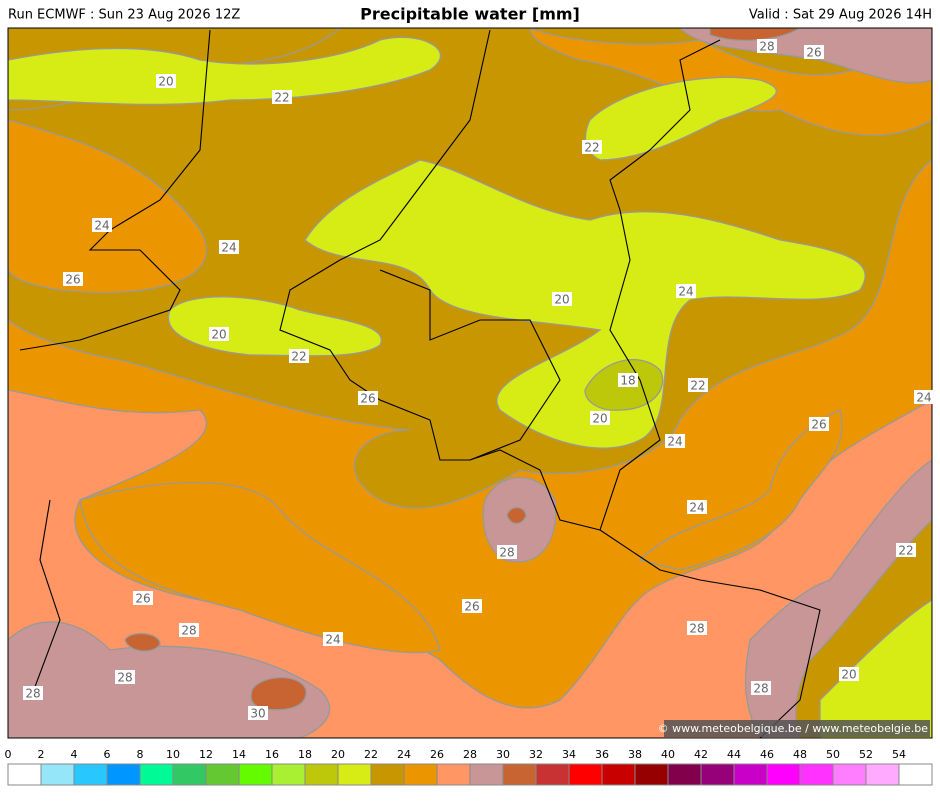 This screenshot has height=804, width=940. What do you see at coordinates (173, 754) in the screenshot?
I see `colorbar-tick-label: 10` at bounding box center [173, 754].